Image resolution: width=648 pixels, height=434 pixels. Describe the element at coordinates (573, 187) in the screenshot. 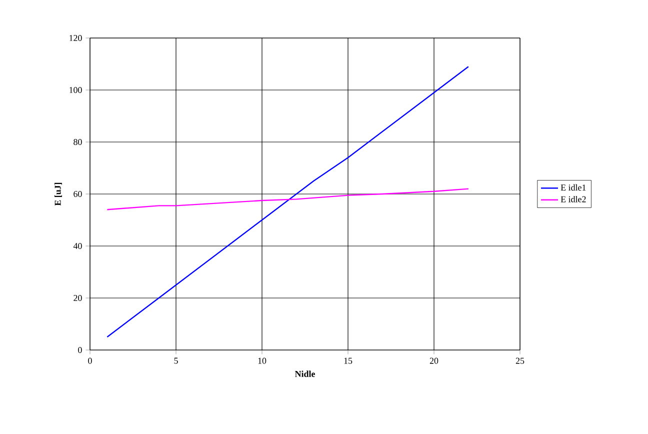

I see `legend-label: E idle1` at that location.